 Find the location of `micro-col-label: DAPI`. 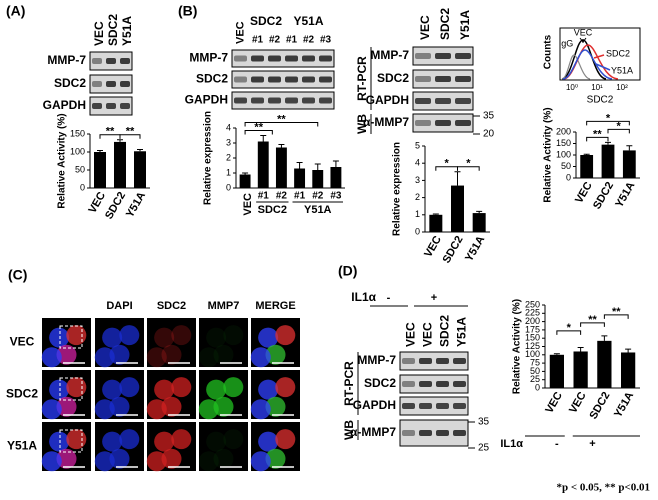

micro-col-label: DAPI is located at coordinates (119, 306).